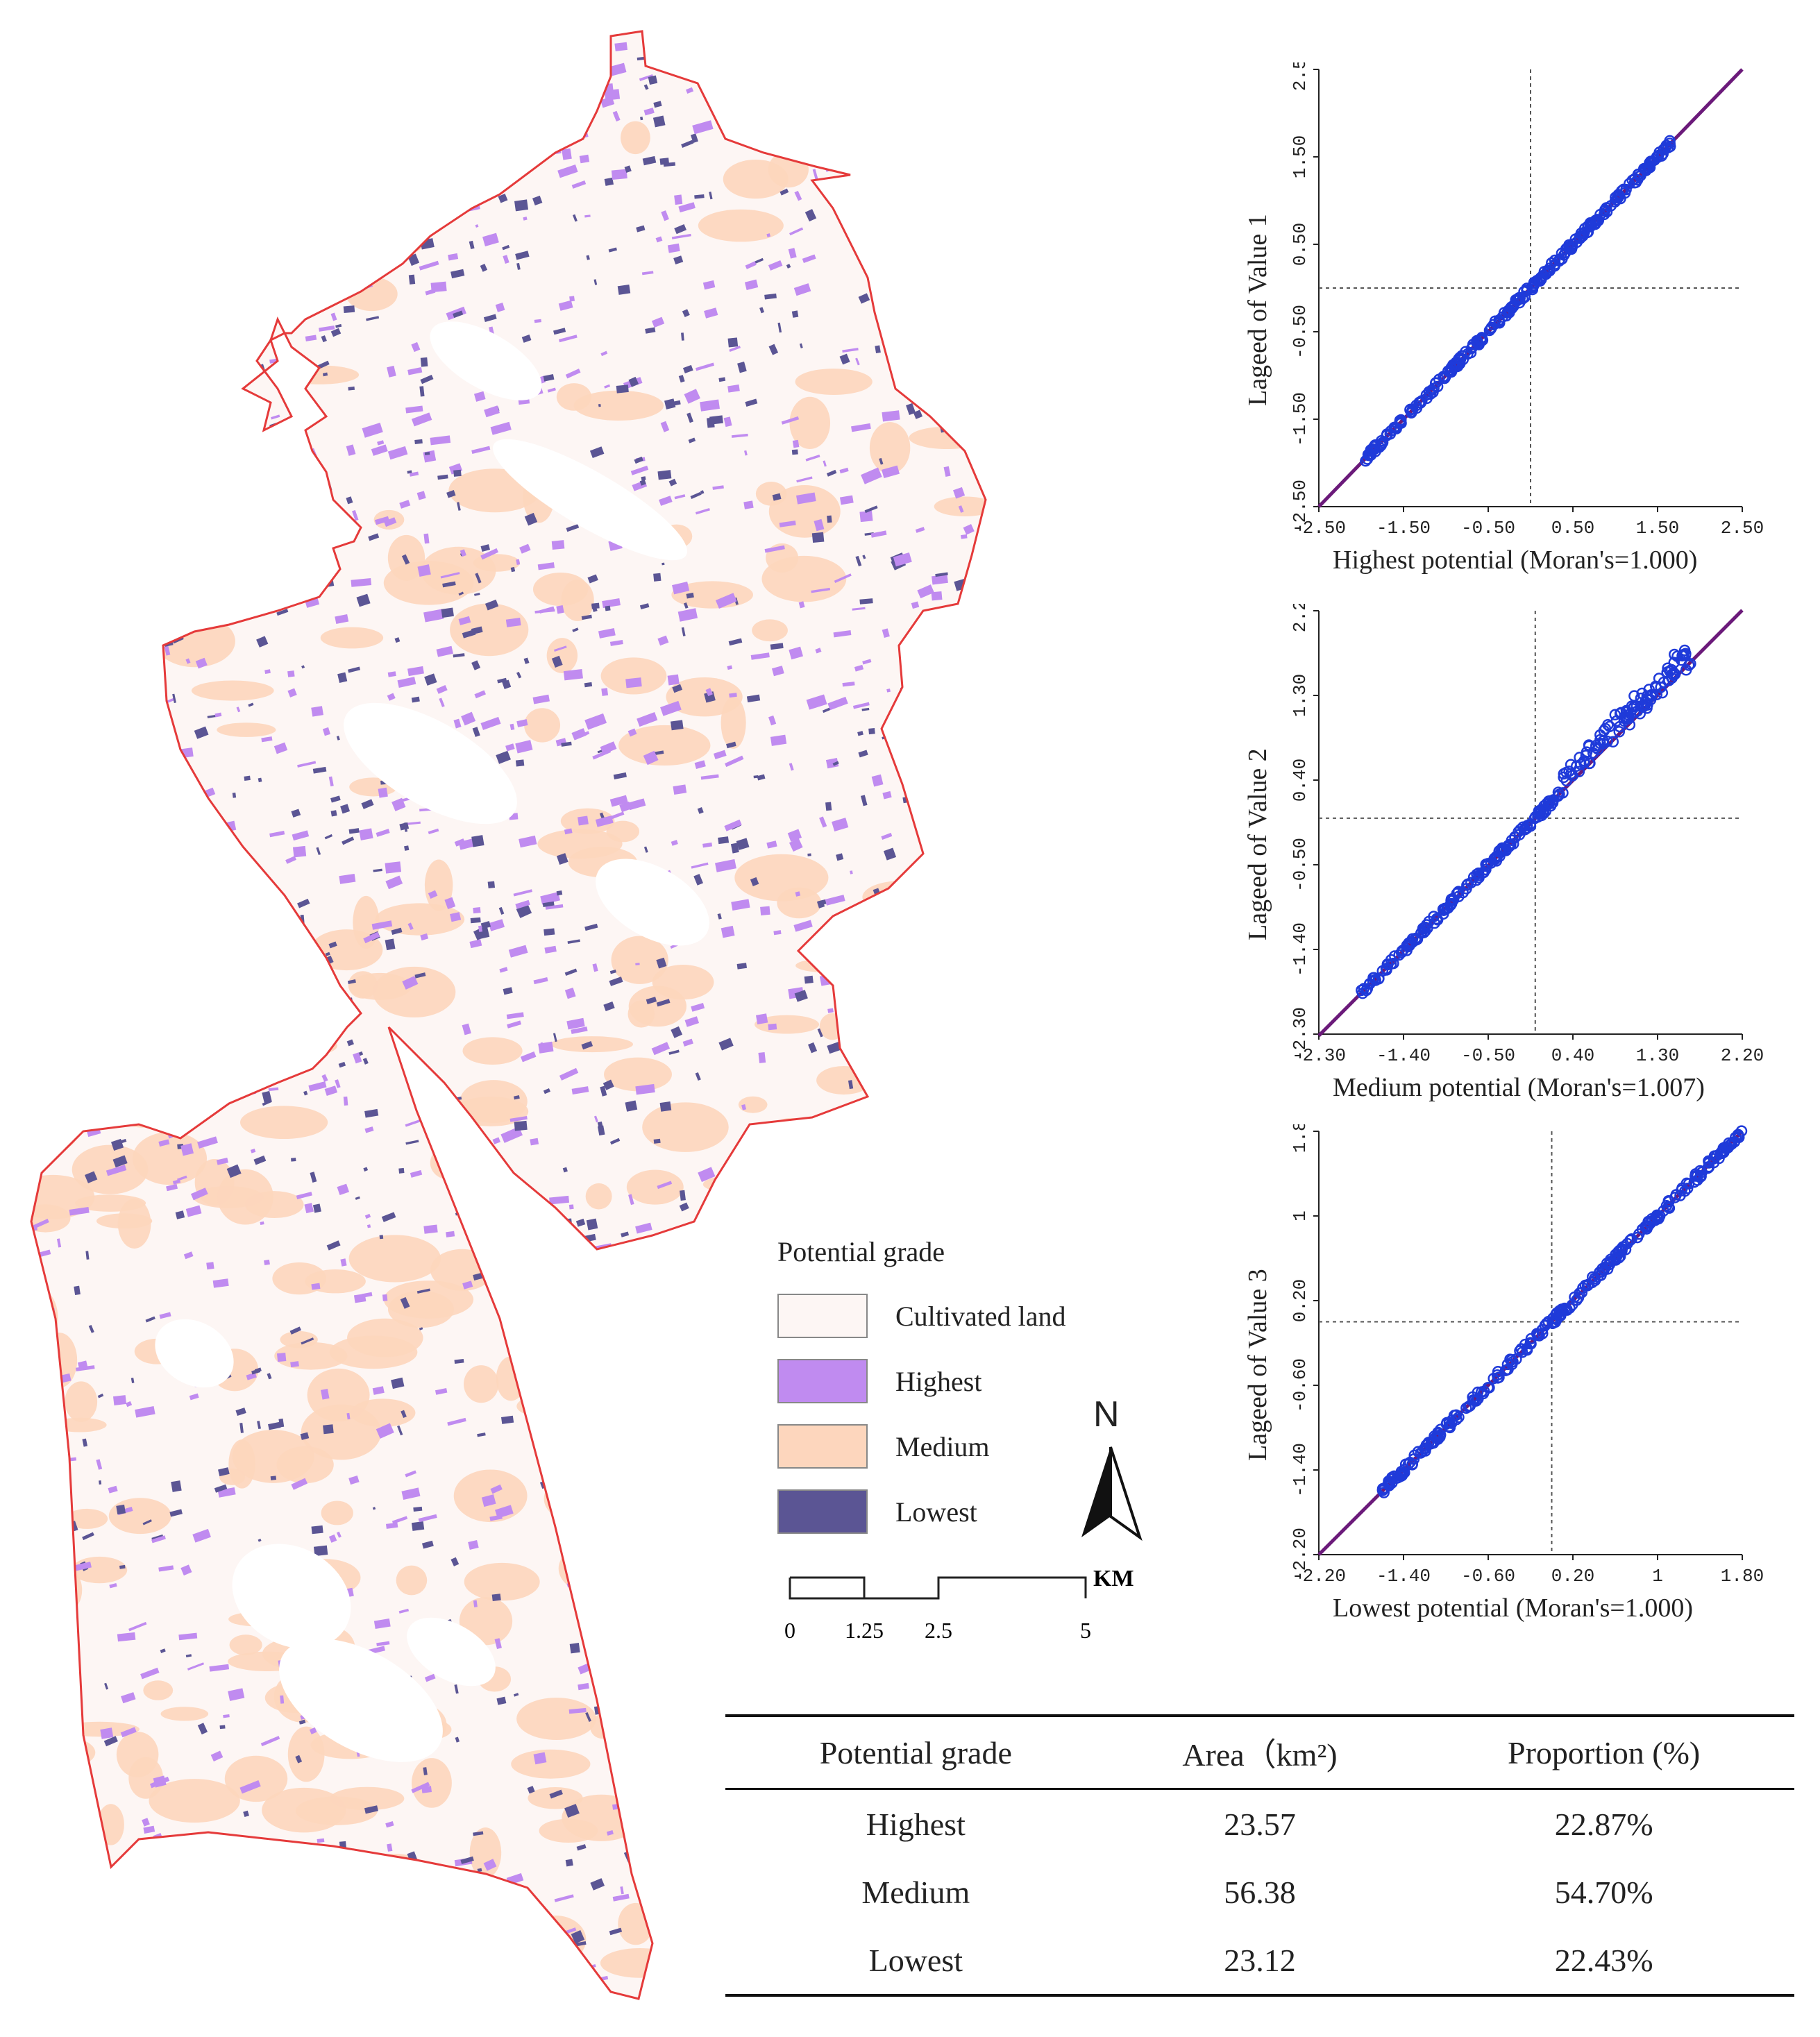 Image resolution: width=1820 pixels, height=2037 pixels. What do you see at coordinates (1257, 1365) in the screenshot?
I see `chart-y-title: Lageed of Value 3` at bounding box center [1257, 1365].